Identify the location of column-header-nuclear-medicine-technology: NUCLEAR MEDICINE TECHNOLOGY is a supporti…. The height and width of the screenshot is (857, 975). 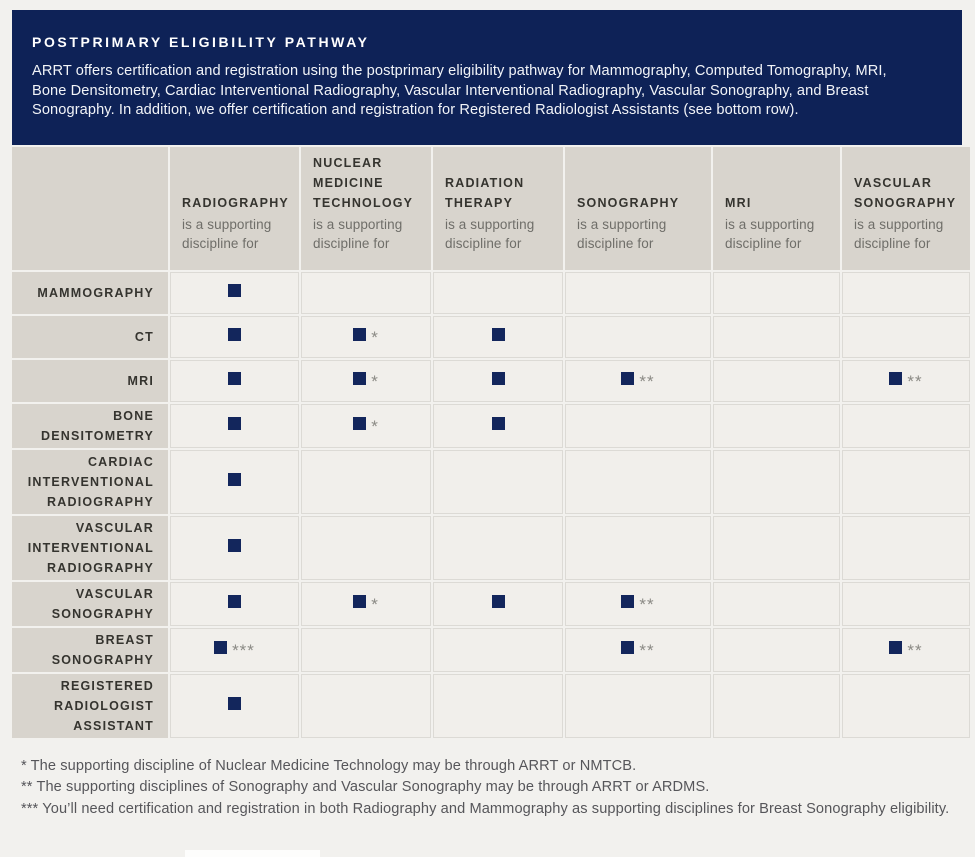
(366, 208).